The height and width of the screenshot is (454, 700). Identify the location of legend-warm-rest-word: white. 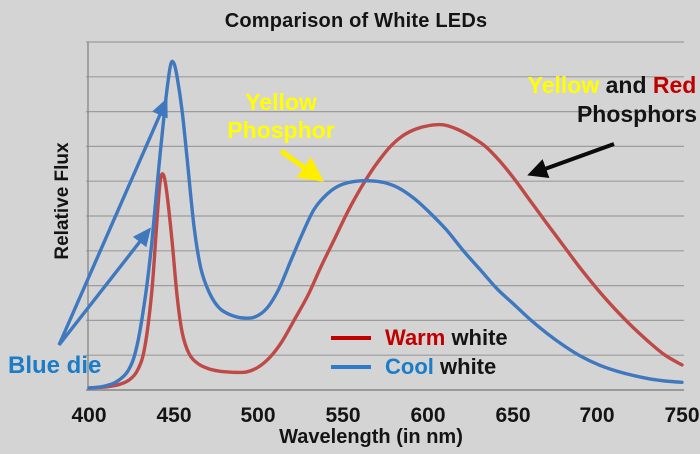
(479, 337).